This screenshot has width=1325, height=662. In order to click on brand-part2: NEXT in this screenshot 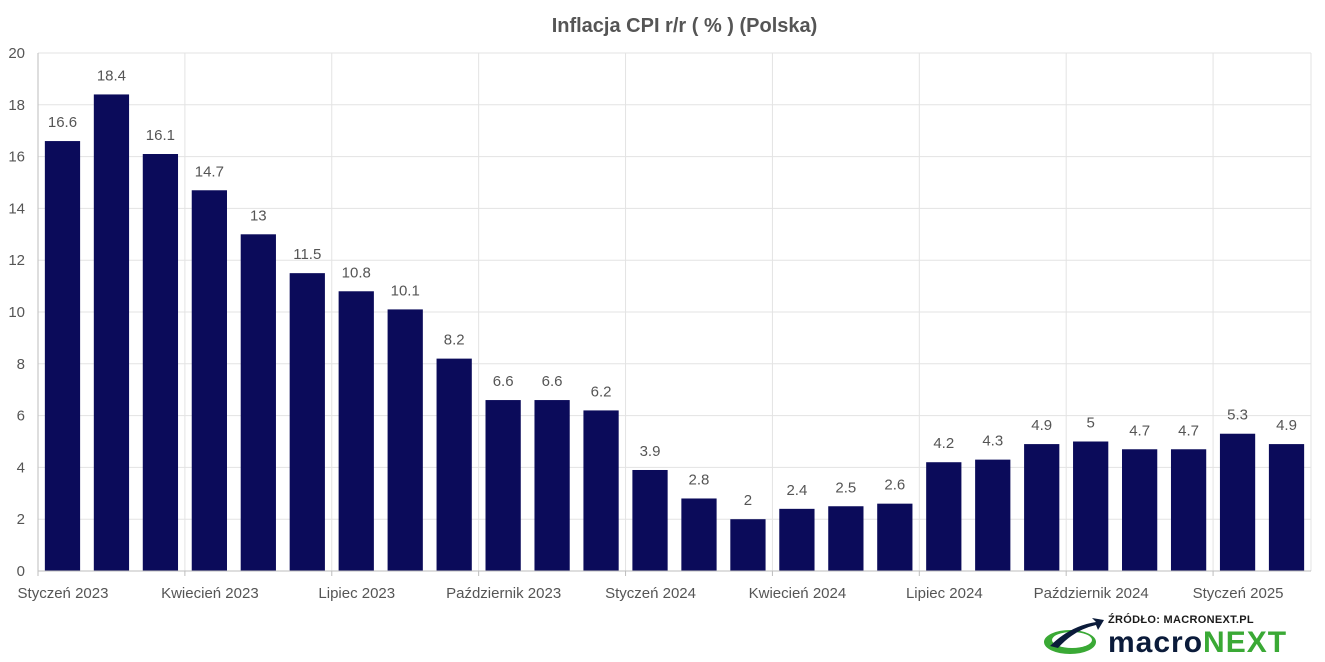, I will do `click(1245, 642)`.